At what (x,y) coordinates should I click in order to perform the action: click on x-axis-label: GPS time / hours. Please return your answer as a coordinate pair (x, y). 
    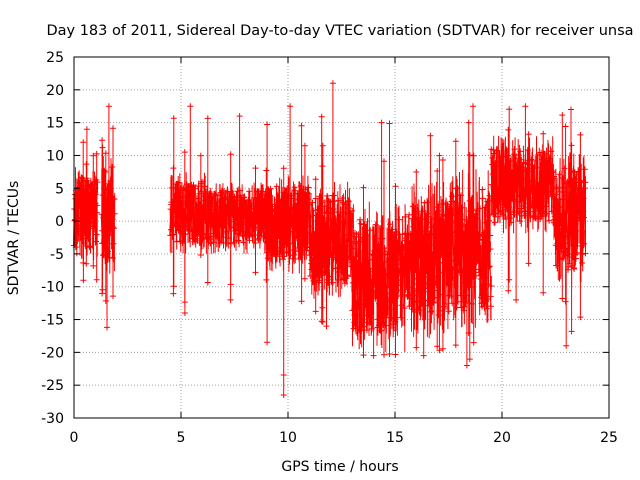
    Looking at the image, I should click on (339, 467).